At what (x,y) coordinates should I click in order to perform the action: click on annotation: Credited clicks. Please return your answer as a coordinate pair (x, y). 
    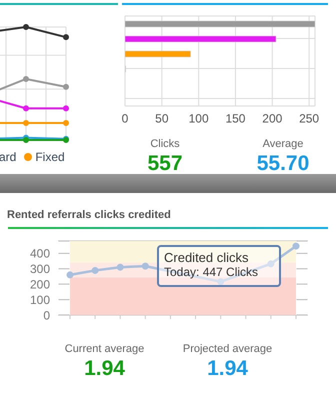
    Looking at the image, I should click on (207, 257).